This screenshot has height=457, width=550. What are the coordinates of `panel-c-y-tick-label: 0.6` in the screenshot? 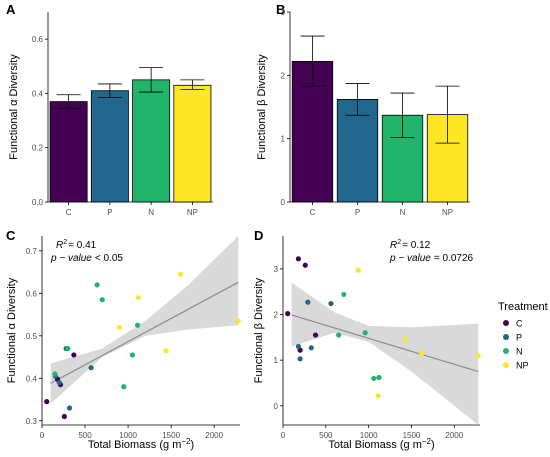 It's located at (32, 293).